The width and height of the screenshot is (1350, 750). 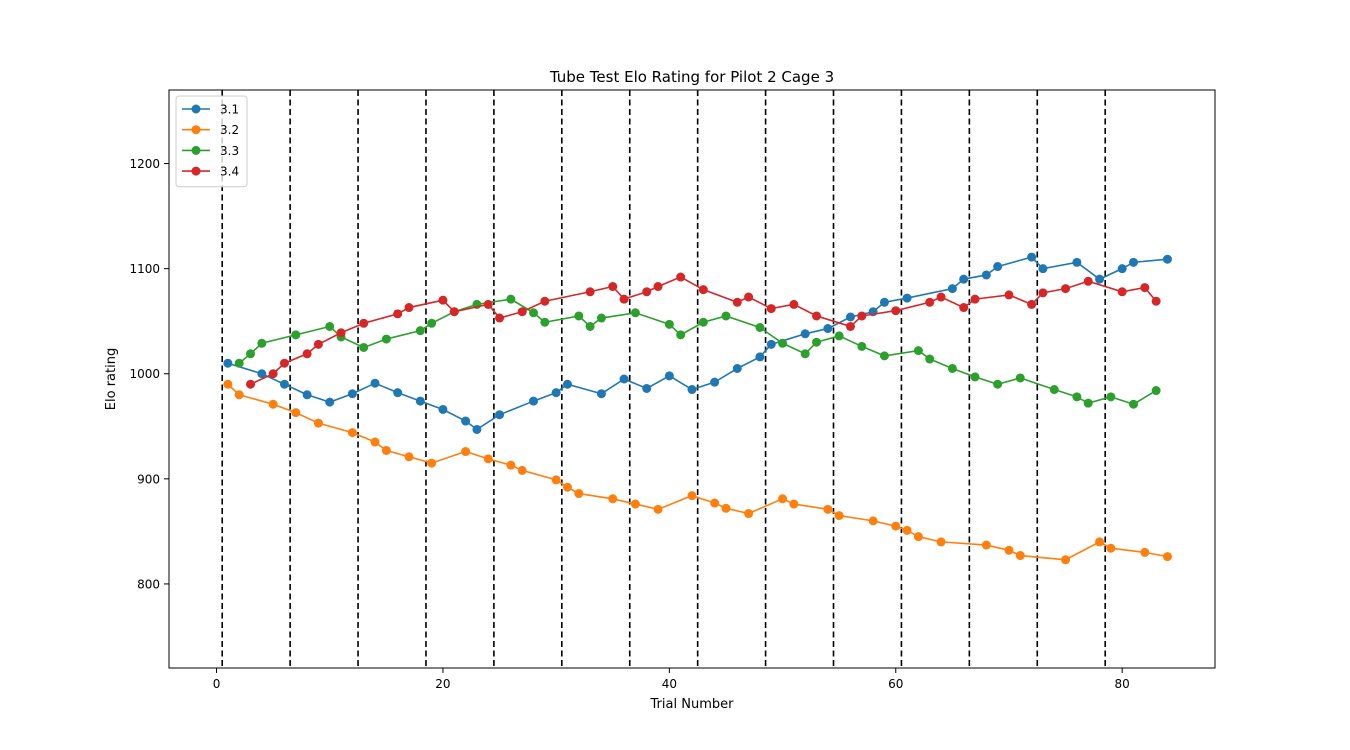 I want to click on x-tick-label-40: 40, so click(x=669, y=684).